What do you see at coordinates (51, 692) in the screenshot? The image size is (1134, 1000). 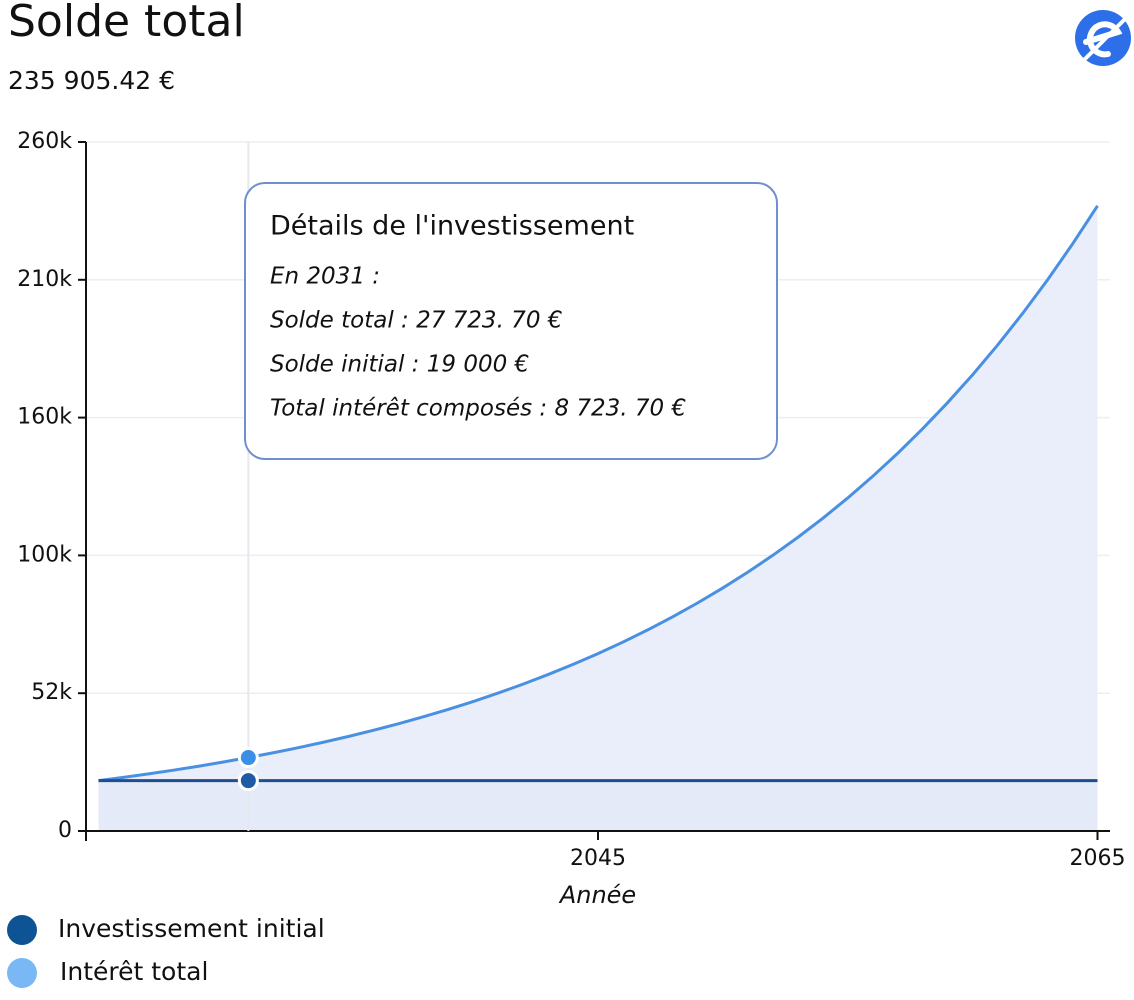 I see `y-tick-label: 52k` at bounding box center [51, 692].